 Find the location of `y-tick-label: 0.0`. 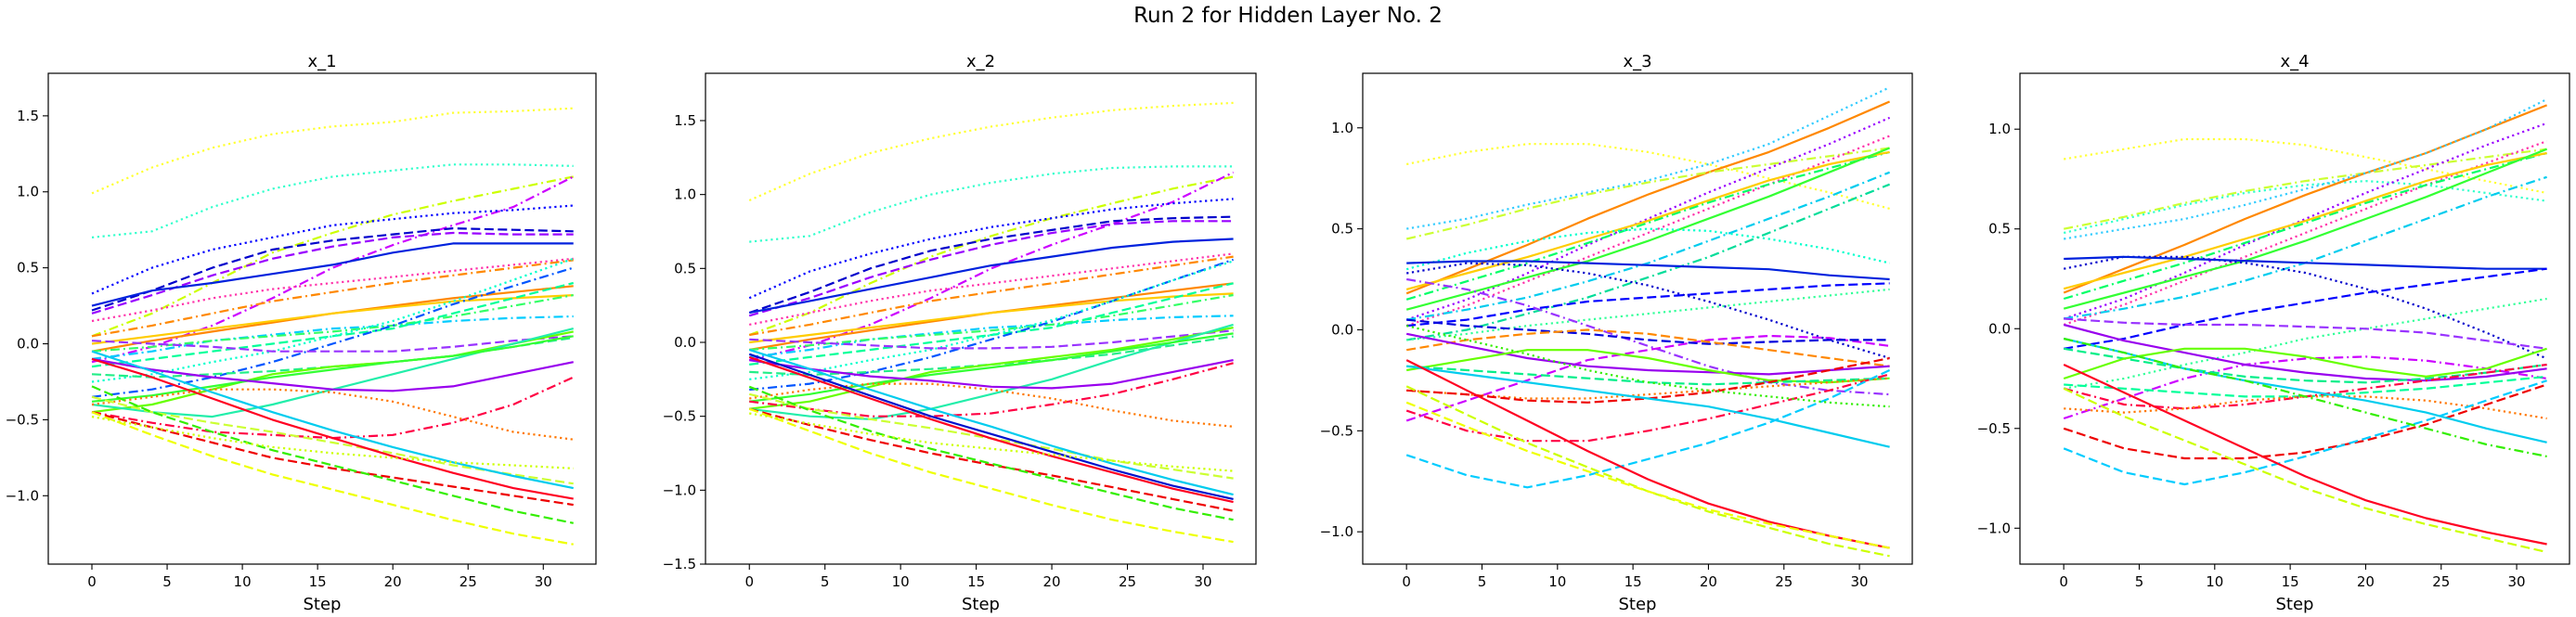

y-tick-label: 0.0 is located at coordinates (28, 344).